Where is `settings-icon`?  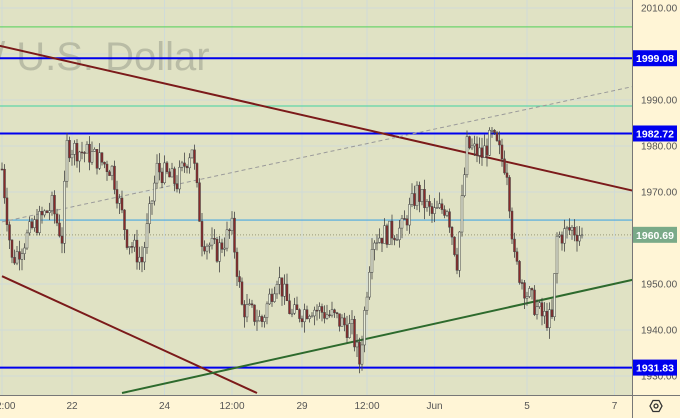
settings-icon is located at coordinates (656, 406).